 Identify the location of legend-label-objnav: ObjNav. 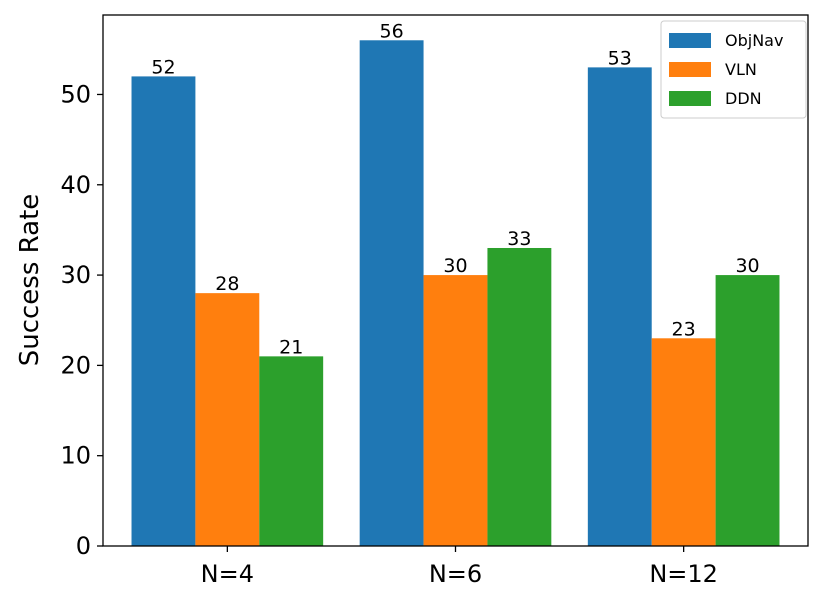
(754, 40).